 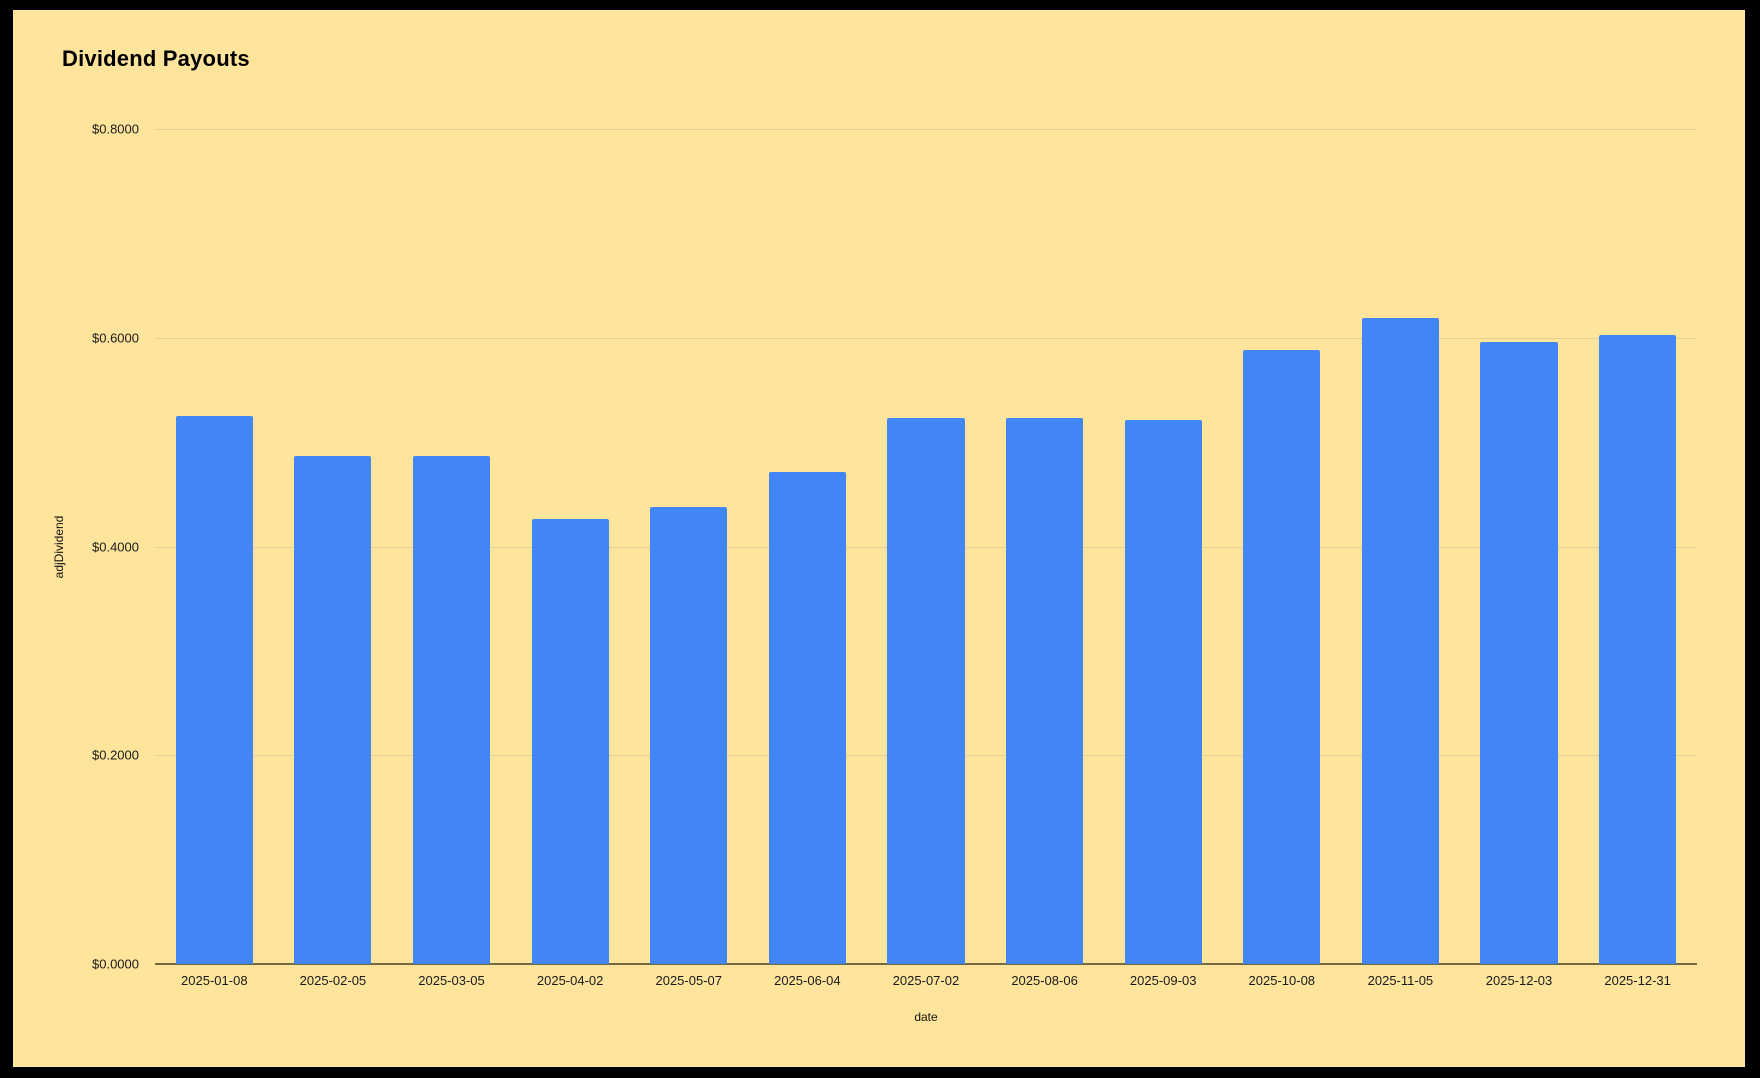 What do you see at coordinates (926, 964) in the screenshot?
I see `x-axis-baseline` at bounding box center [926, 964].